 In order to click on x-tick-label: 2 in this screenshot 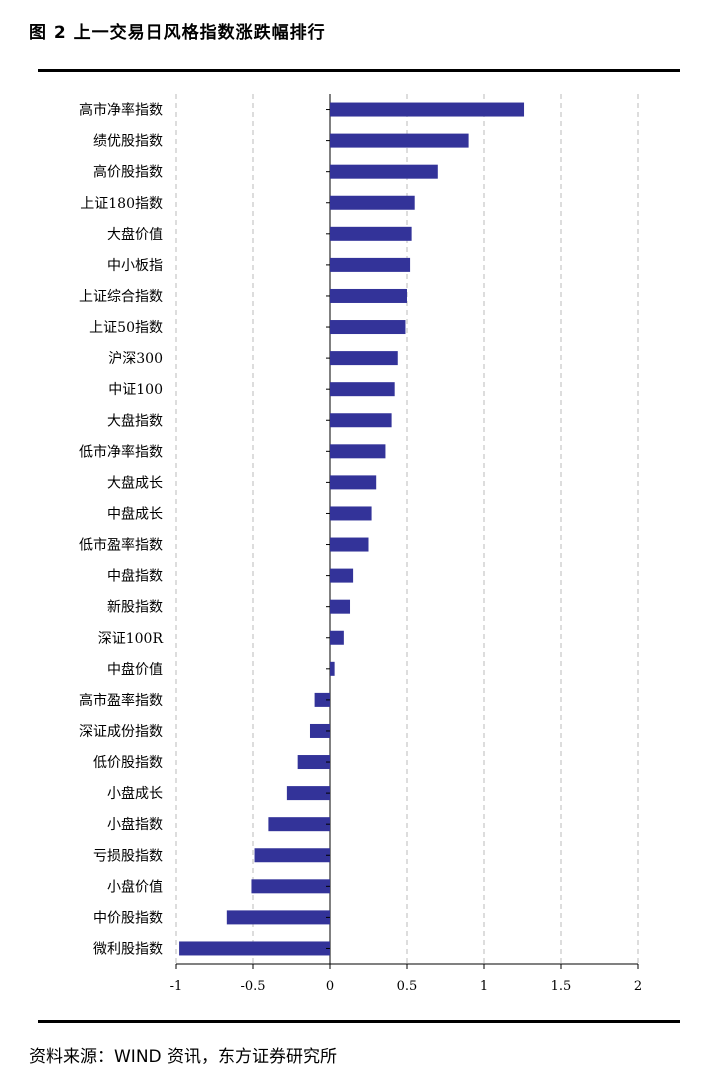, I will do `click(638, 986)`.